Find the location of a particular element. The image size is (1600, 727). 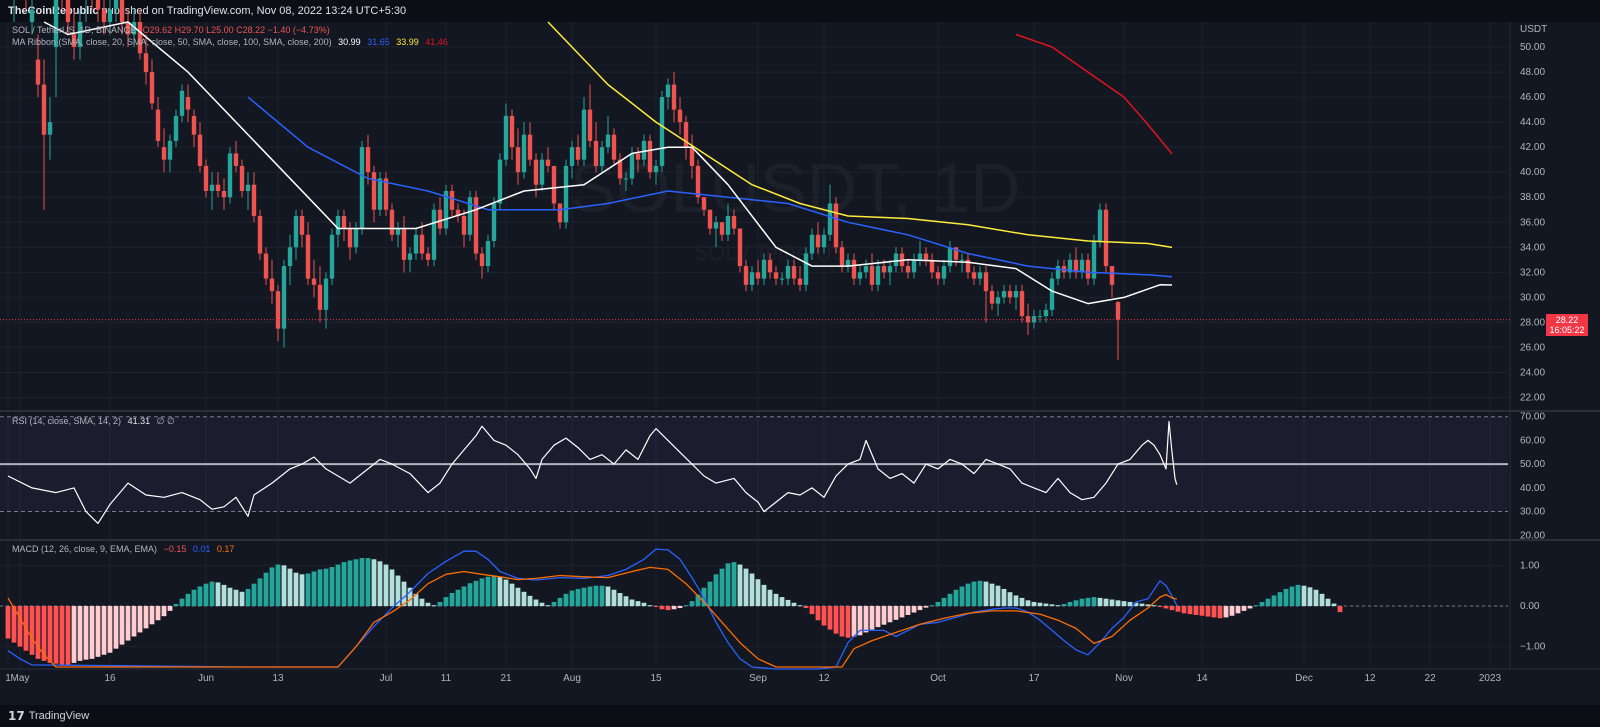

rsi-value: 41.31 is located at coordinates (139, 421).